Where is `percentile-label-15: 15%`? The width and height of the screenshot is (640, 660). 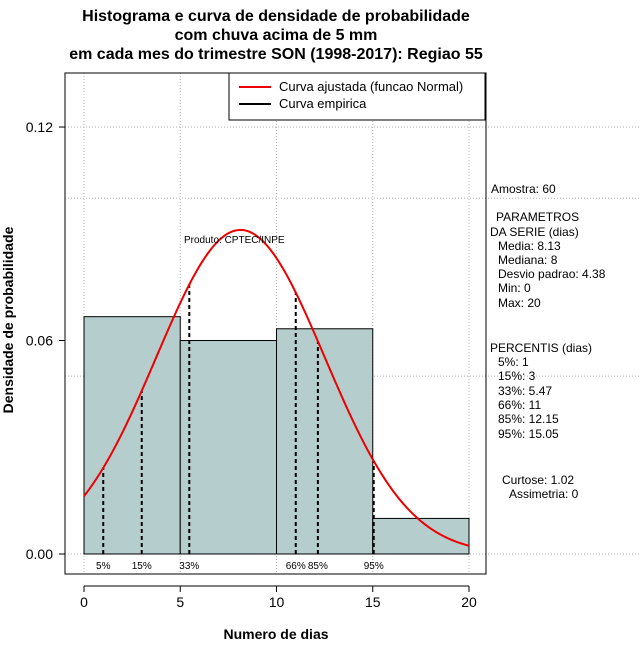 percentile-label-15: 15% is located at coordinates (142, 566).